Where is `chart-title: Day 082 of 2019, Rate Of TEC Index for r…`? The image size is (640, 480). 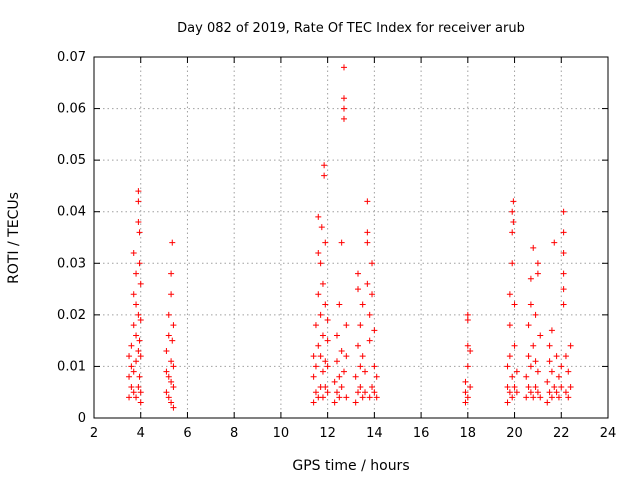
chart-title: Day 082 of 2019, Rate Of TEC Index for r… is located at coordinates (351, 28).